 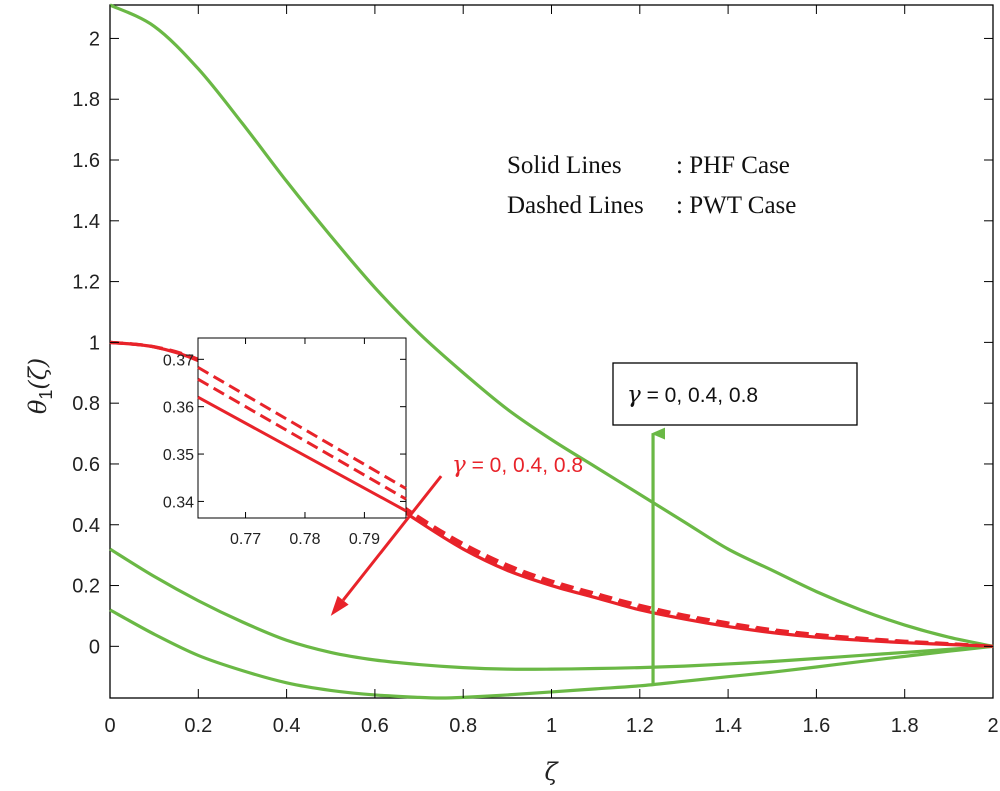 What do you see at coordinates (46, 395) in the screenshot?
I see `y-axis-title-sub: 1` at bounding box center [46, 395].